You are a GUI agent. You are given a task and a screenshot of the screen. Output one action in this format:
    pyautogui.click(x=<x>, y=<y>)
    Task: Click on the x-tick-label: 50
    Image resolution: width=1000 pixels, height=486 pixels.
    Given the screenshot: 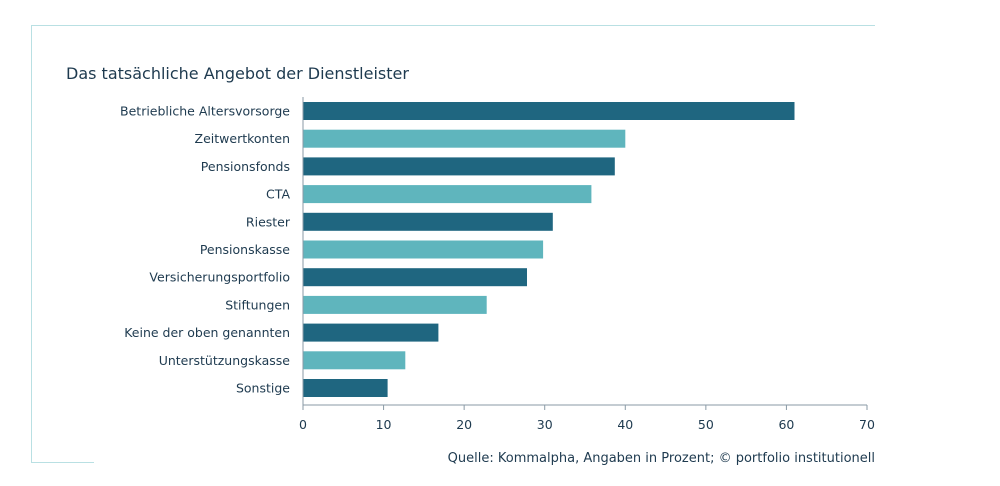 What is the action you would take?
    pyautogui.click(x=706, y=424)
    